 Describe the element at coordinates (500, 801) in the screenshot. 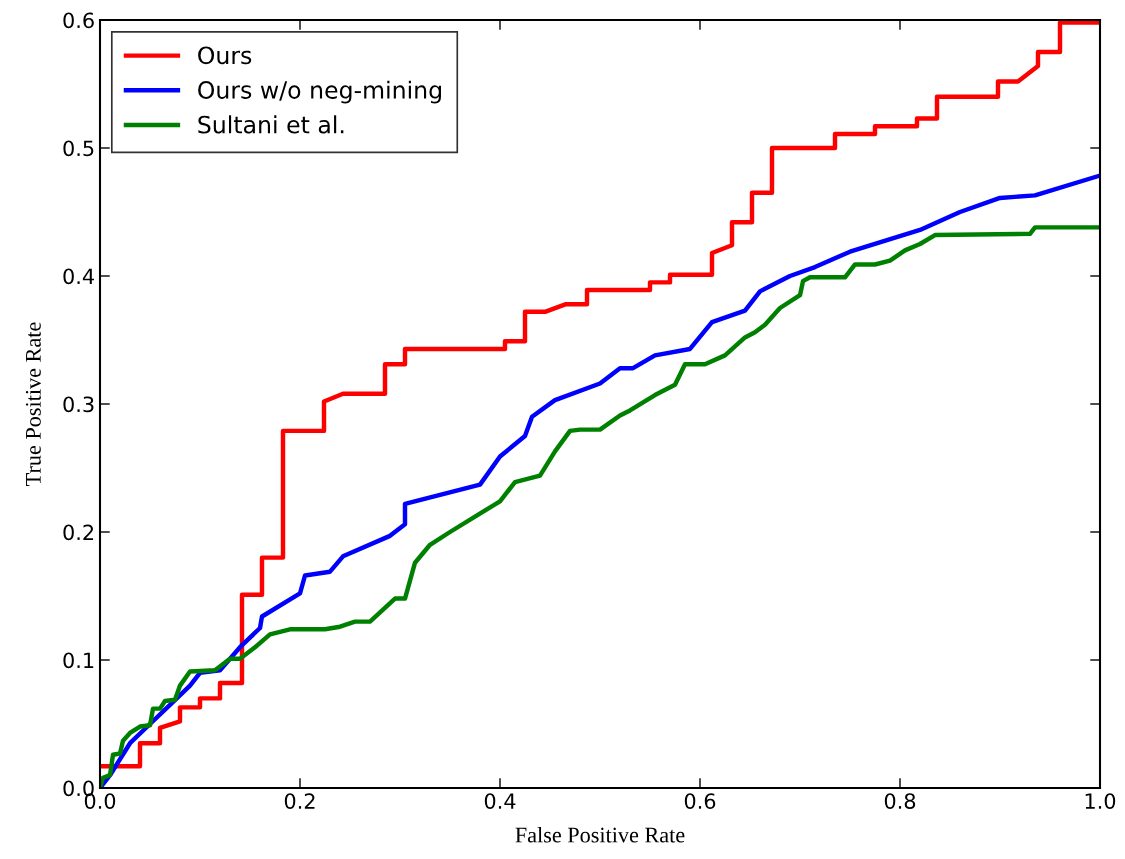

I see `x-tick-label: 0.4` at that location.